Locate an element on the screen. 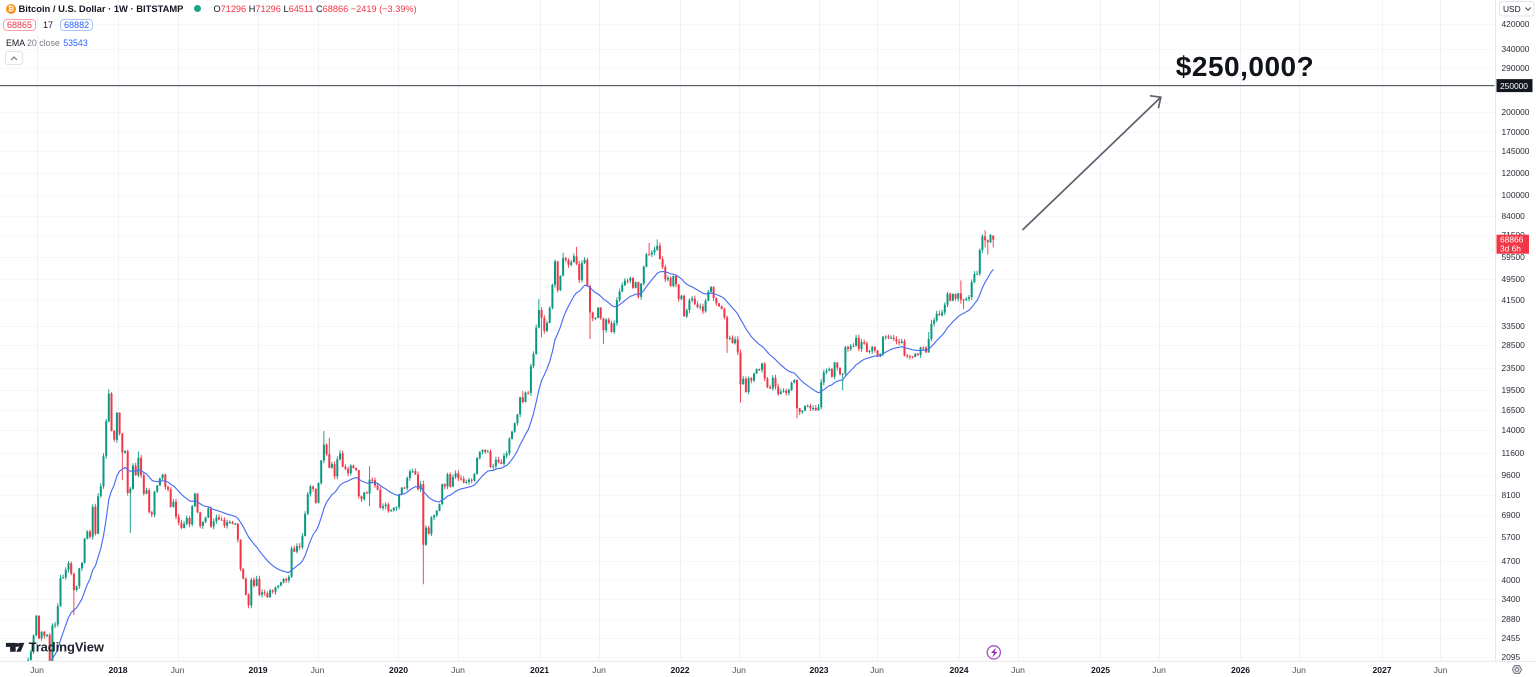 The width and height of the screenshot is (1536, 677). svg-text: 2024 is located at coordinates (958, 670).